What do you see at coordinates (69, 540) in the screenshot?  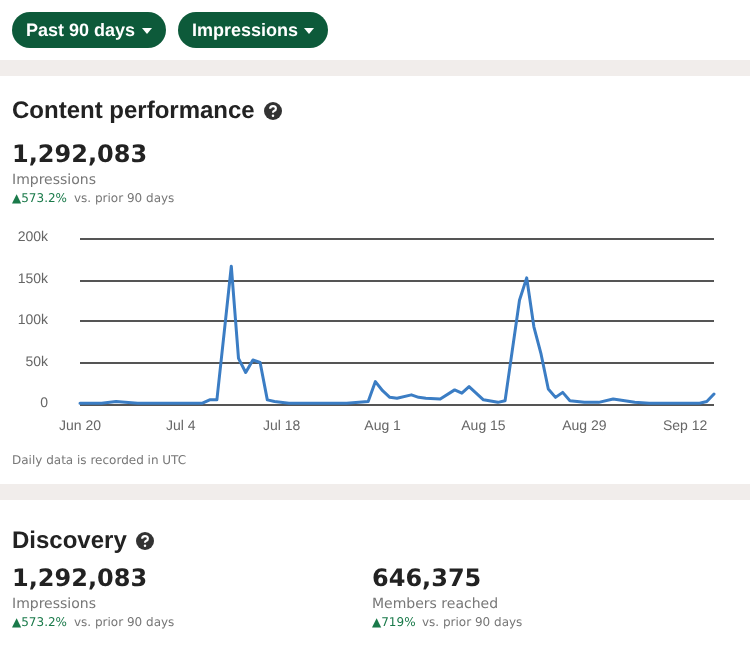 I see `text: Discovery` at bounding box center [69, 540].